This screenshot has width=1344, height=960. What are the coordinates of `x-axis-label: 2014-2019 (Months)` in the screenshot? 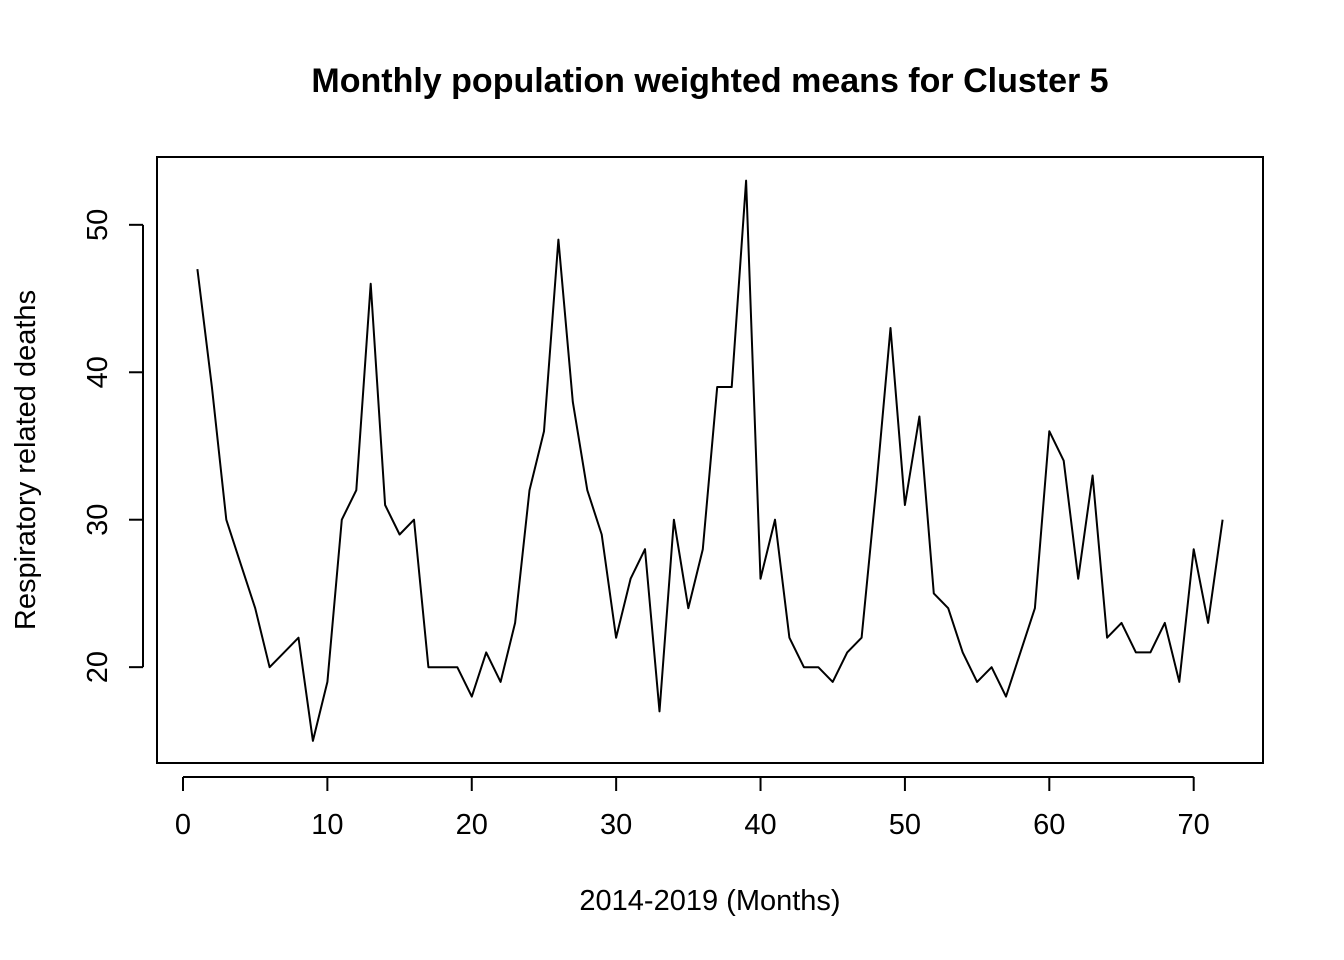 It's located at (709, 901).